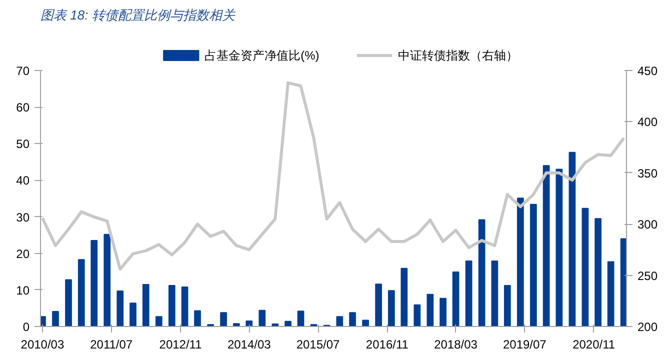 The image size is (667, 363). I want to click on legend-label: 中证转债指数（右轴）, so click(458, 55).